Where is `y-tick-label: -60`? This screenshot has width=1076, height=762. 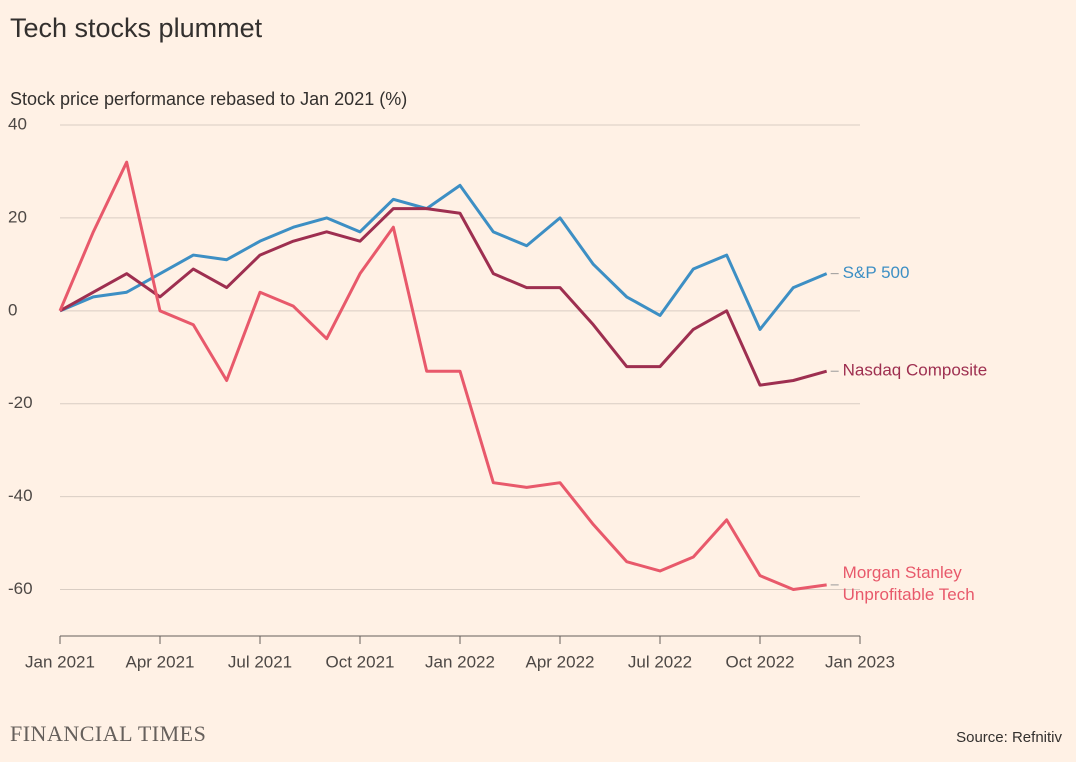 y-tick-label: -60 is located at coordinates (20, 588).